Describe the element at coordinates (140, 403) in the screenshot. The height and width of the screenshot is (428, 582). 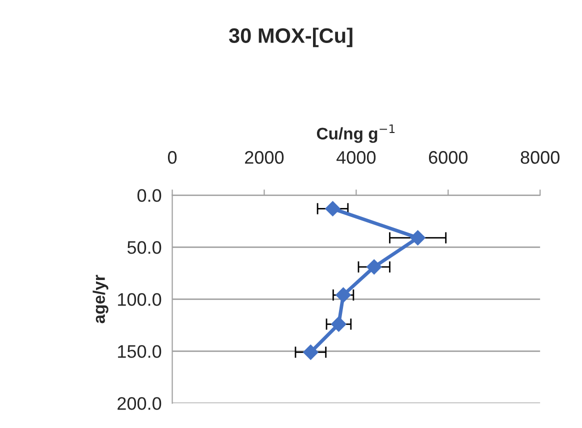
I see `y-tick-label: 200.0` at that location.